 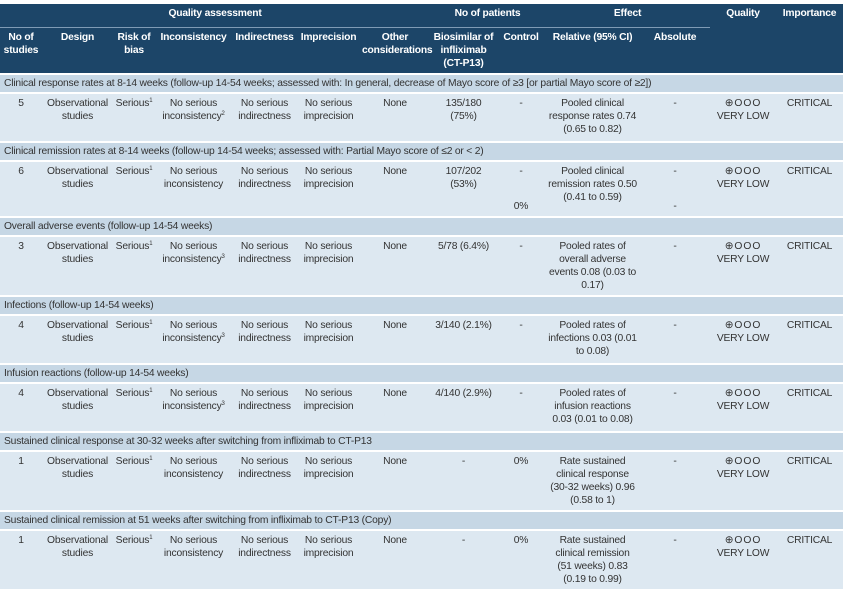 I want to click on indirectness-cell: No serious indirectness, so click(x=264, y=117).